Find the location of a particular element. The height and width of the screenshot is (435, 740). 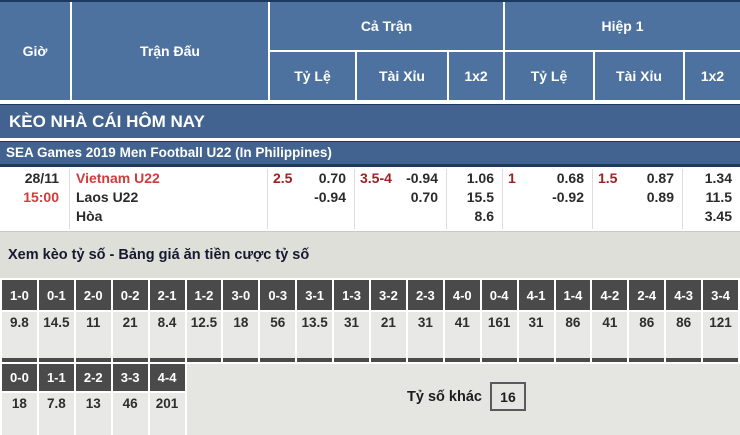

header-match: Trận Đấu is located at coordinates (170, 51).